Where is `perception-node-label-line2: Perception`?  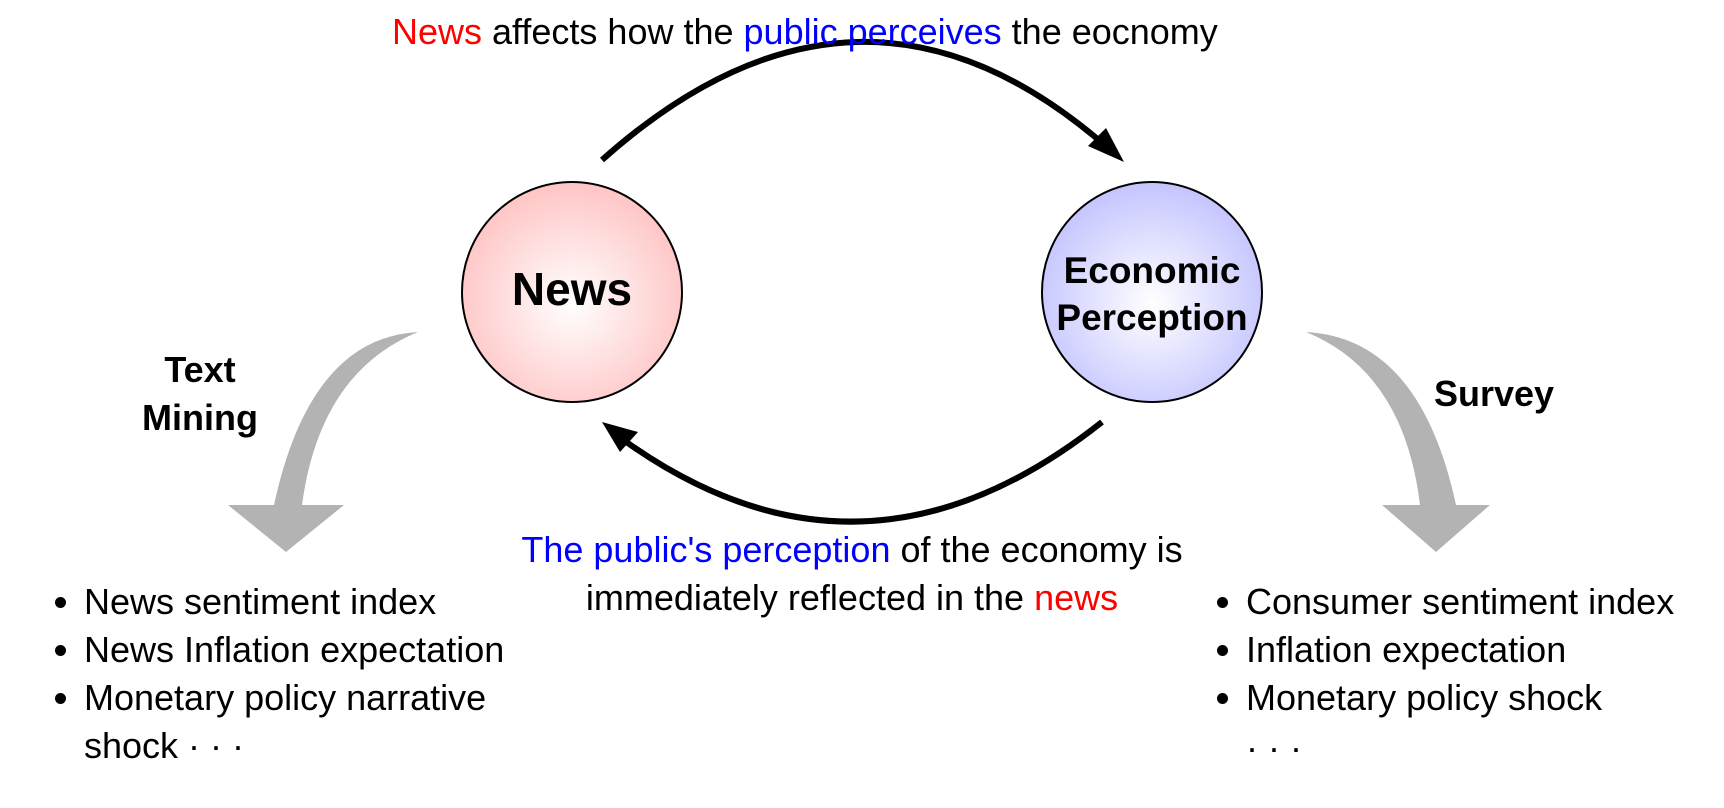
perception-node-label-line2: Perception is located at coordinates (1152, 317).